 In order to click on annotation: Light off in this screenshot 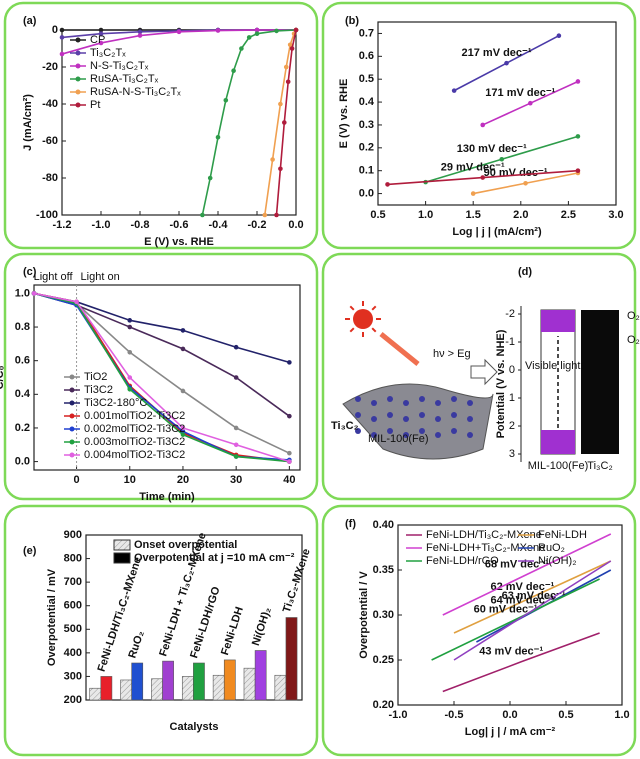, I will do `click(54, 277)`.